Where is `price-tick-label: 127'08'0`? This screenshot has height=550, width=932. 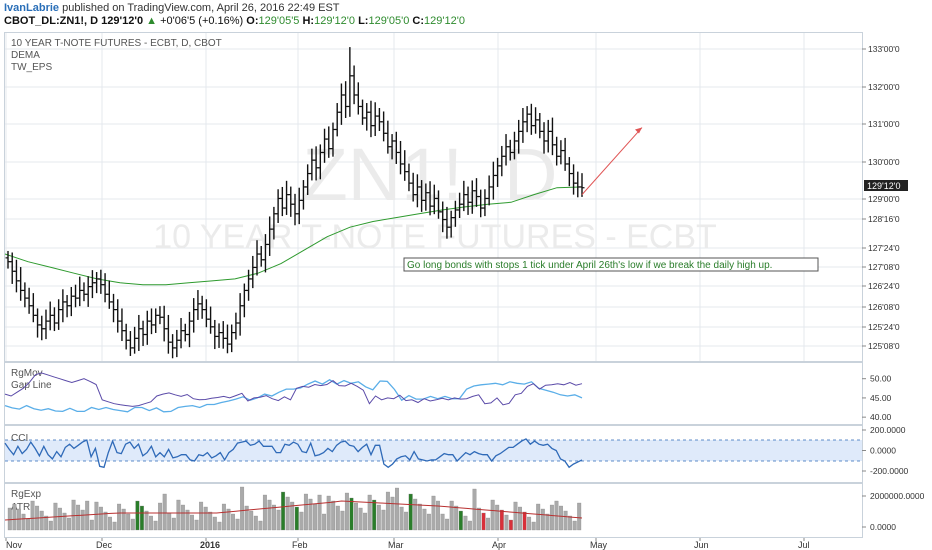 price-tick-label: 127'08'0 is located at coordinates (884, 267).